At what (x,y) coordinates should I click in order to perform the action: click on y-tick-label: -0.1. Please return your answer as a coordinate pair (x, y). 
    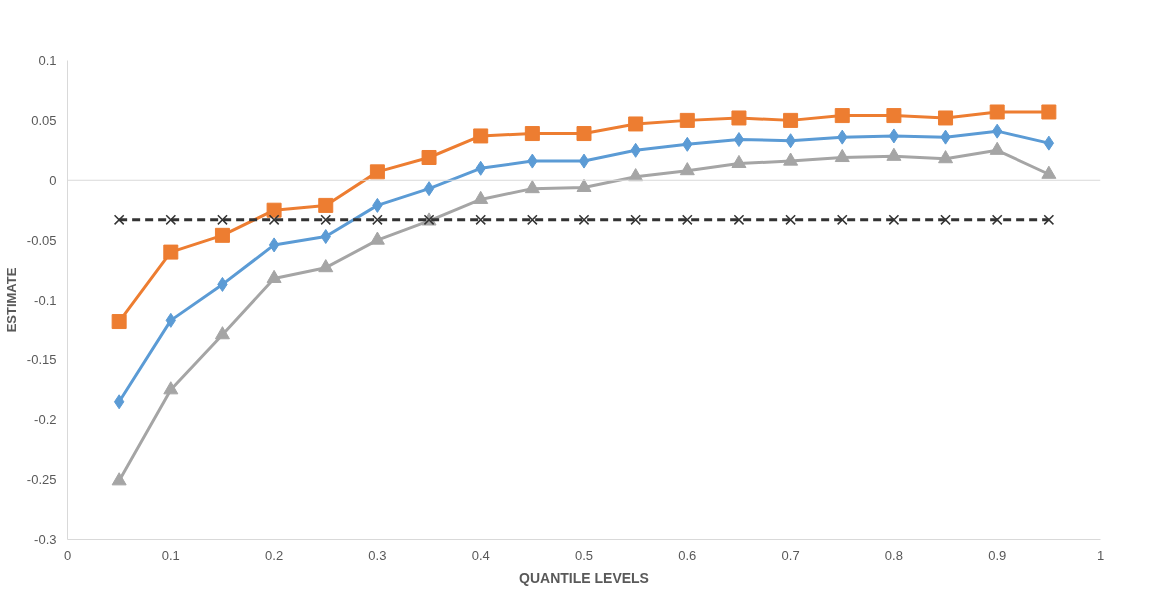
    Looking at the image, I should click on (45, 300).